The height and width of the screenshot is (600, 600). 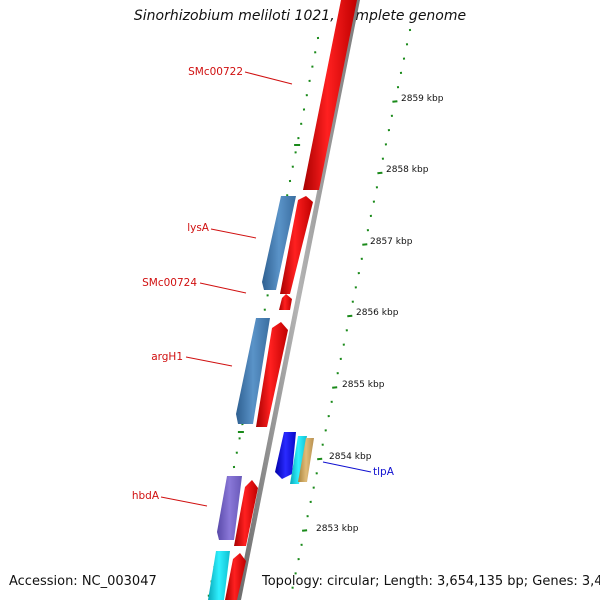 What do you see at coordinates (198, 228) in the screenshot?
I see `gene-label-lysA: lysA` at bounding box center [198, 228].